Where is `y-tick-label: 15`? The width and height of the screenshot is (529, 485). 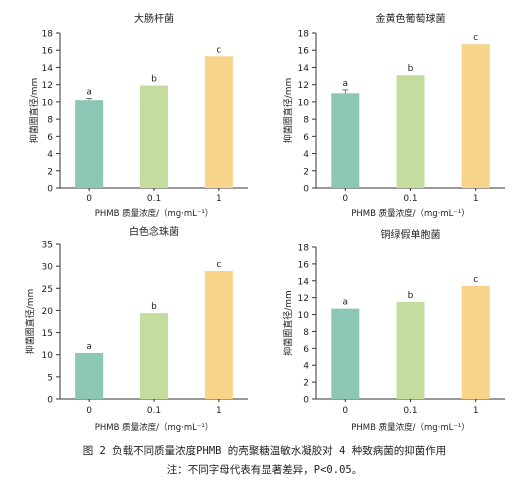
y-tick-label: 15 is located at coordinates (47, 334).